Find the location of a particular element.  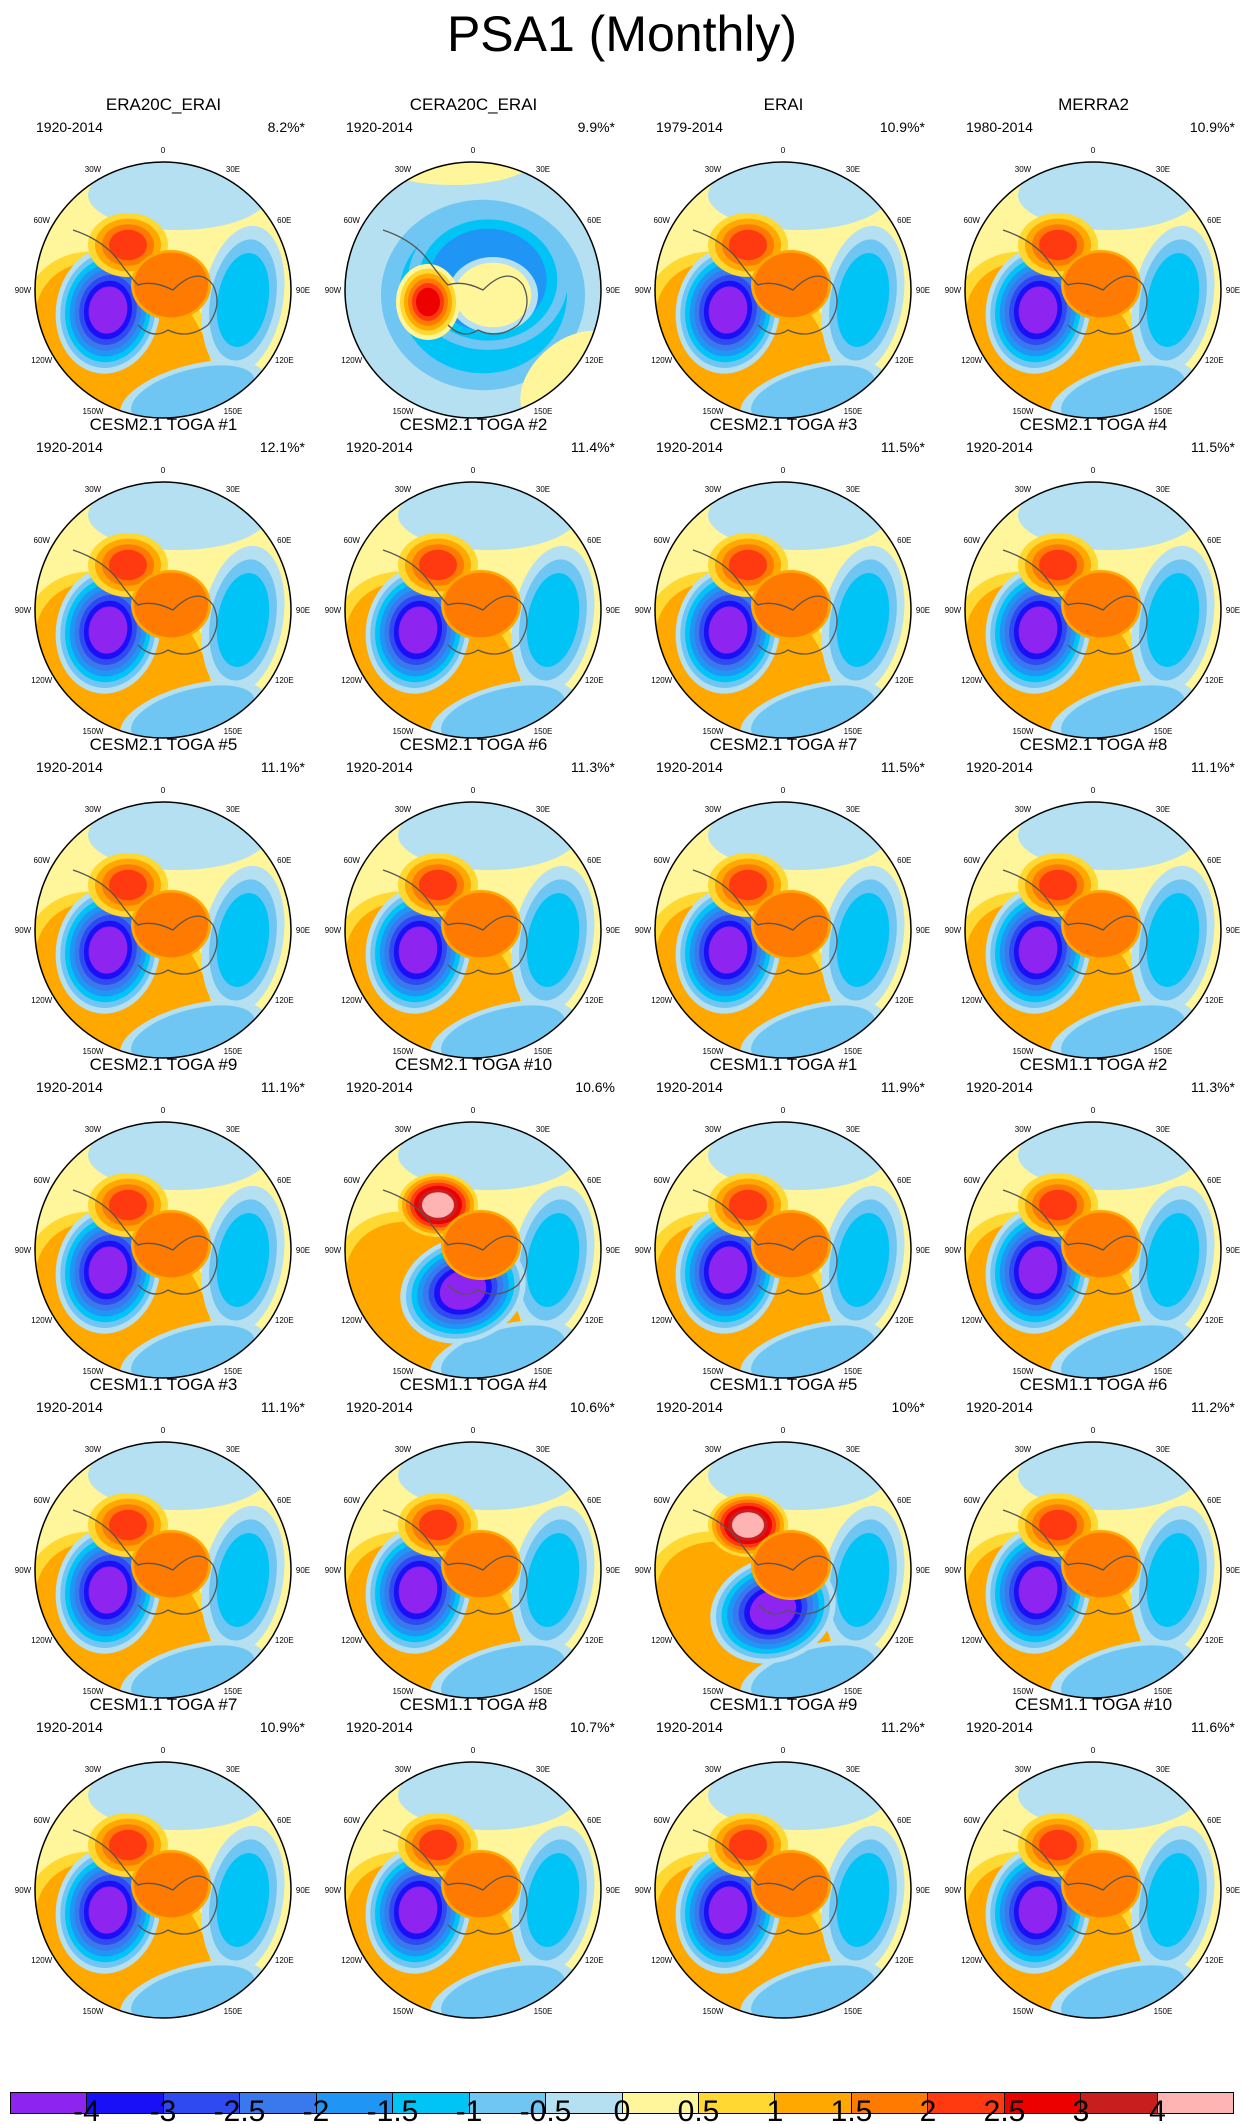

panel-title: CESM1.1 TOGA #10 is located at coordinates (1093, 1704).